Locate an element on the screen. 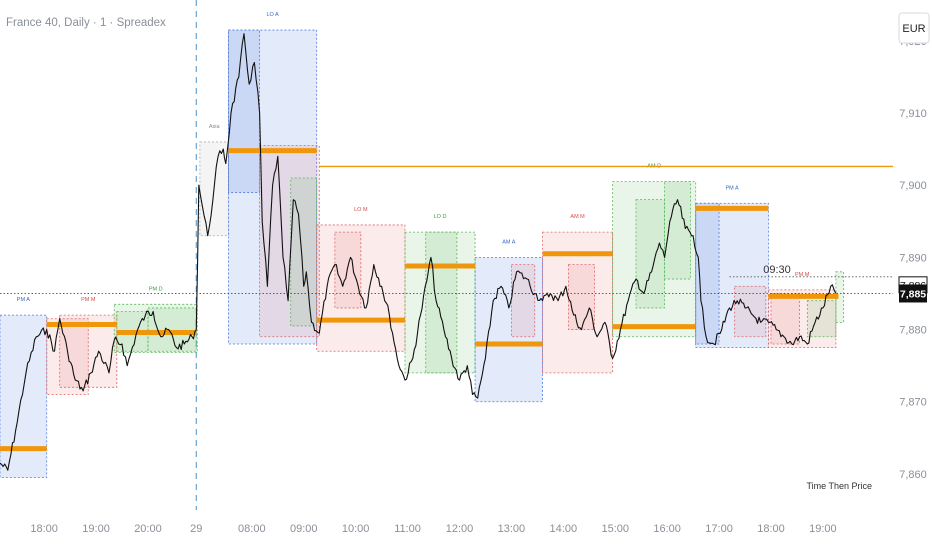 Image resolution: width=932 pixels, height=550 pixels. y-tick-label: 7,890 is located at coordinates (913, 258).